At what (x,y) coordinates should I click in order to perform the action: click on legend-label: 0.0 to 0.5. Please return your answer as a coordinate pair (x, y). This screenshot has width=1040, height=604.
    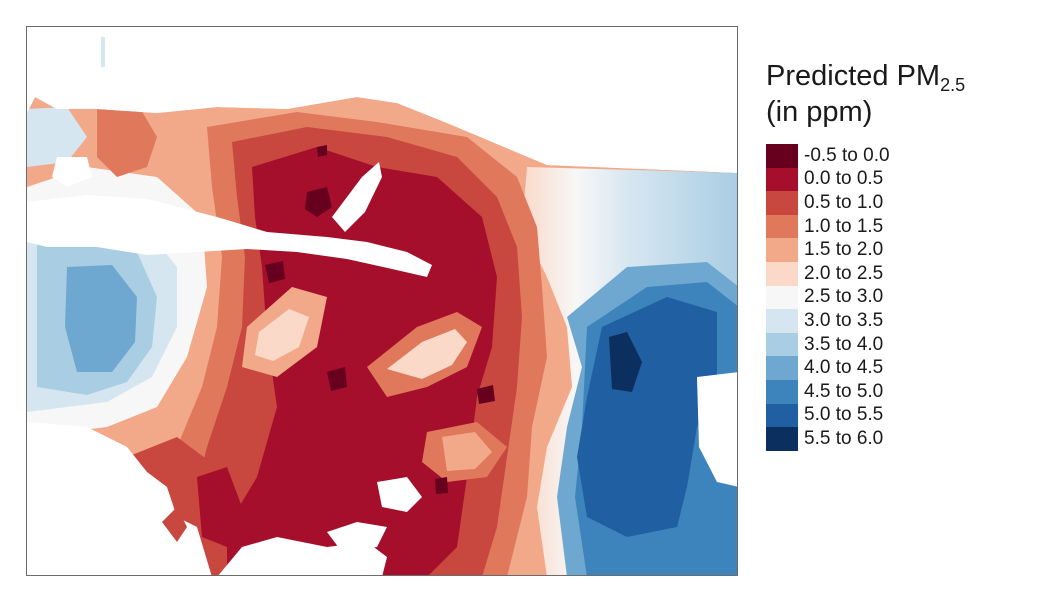
    Looking at the image, I should click on (844, 179).